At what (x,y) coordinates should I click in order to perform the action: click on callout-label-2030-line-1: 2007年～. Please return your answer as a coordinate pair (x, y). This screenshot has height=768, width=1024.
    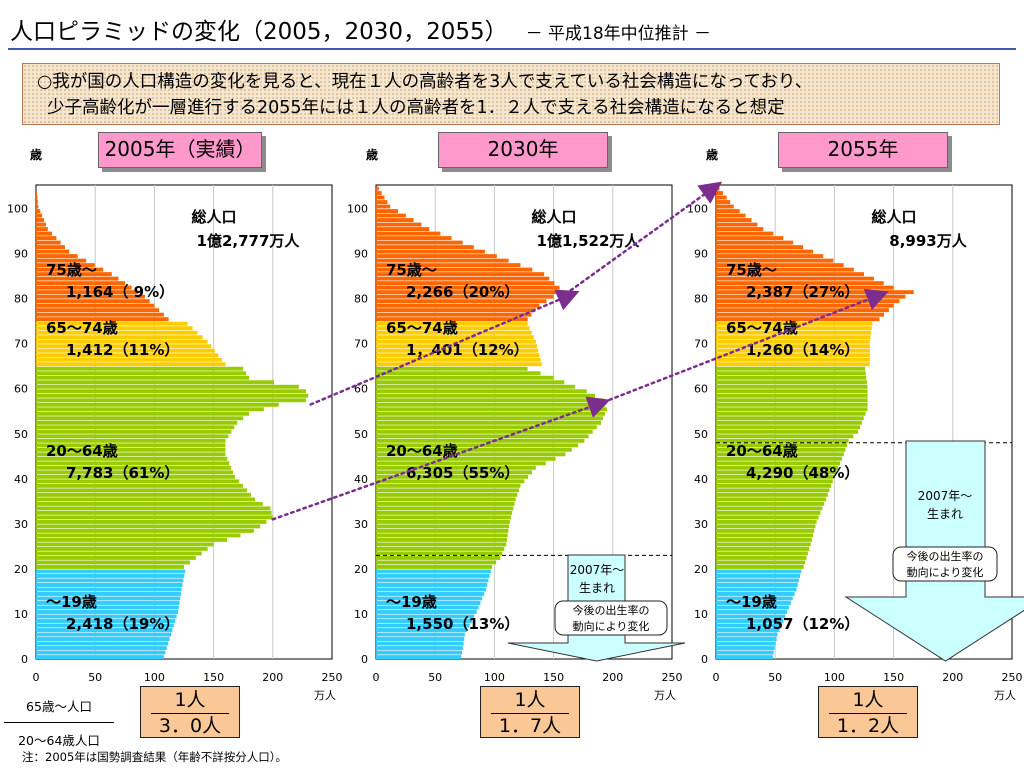
    Looking at the image, I should click on (597, 570).